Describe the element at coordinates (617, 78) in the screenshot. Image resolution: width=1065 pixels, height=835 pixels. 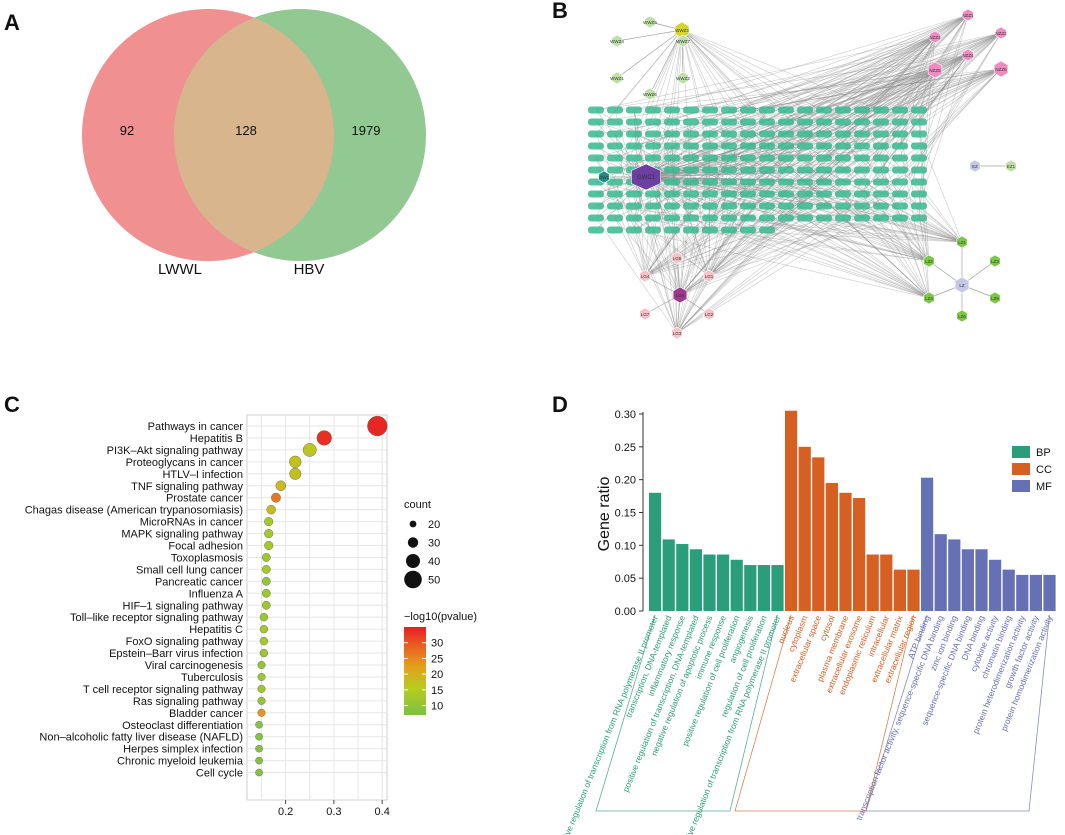
I see `network-node-label: WWZ1` at that location.